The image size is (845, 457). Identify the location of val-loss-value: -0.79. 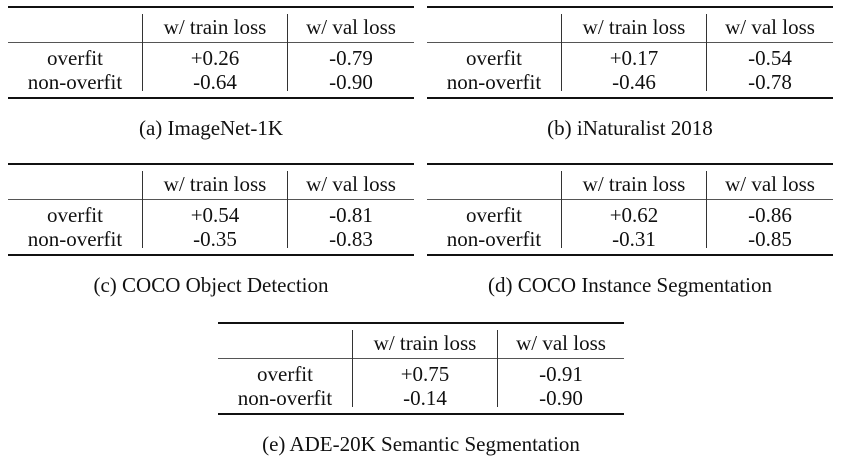
(351, 58).